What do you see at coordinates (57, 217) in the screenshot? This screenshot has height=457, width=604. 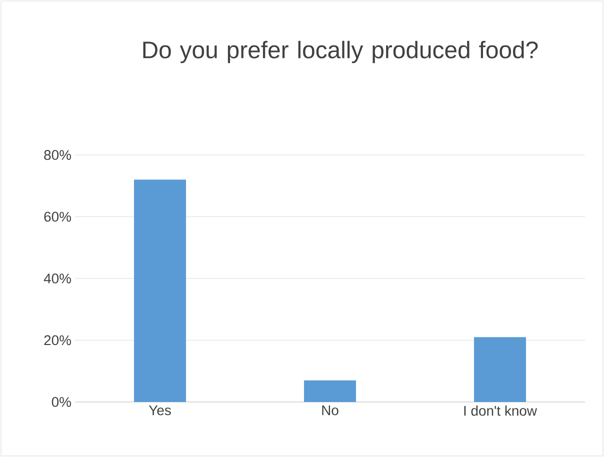 I see `y-tick-label: 60%` at bounding box center [57, 217].